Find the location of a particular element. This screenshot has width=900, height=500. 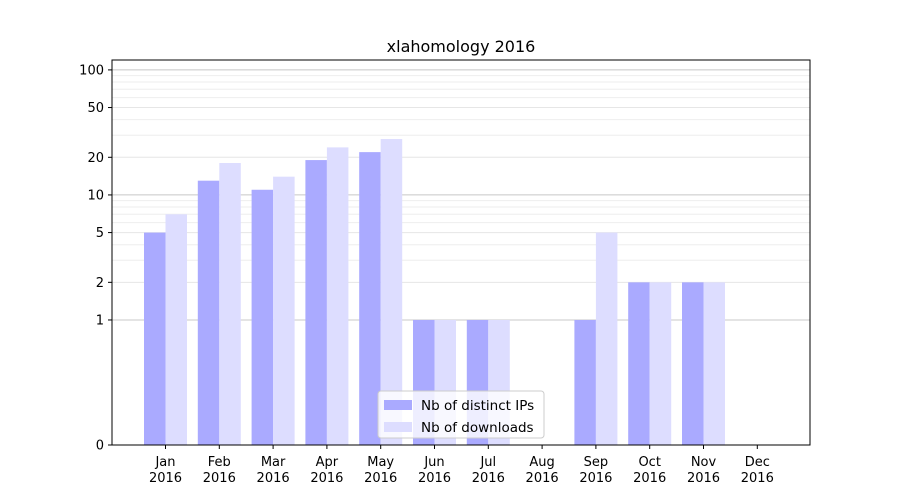

y-tick-label: 50 is located at coordinates (95, 108).